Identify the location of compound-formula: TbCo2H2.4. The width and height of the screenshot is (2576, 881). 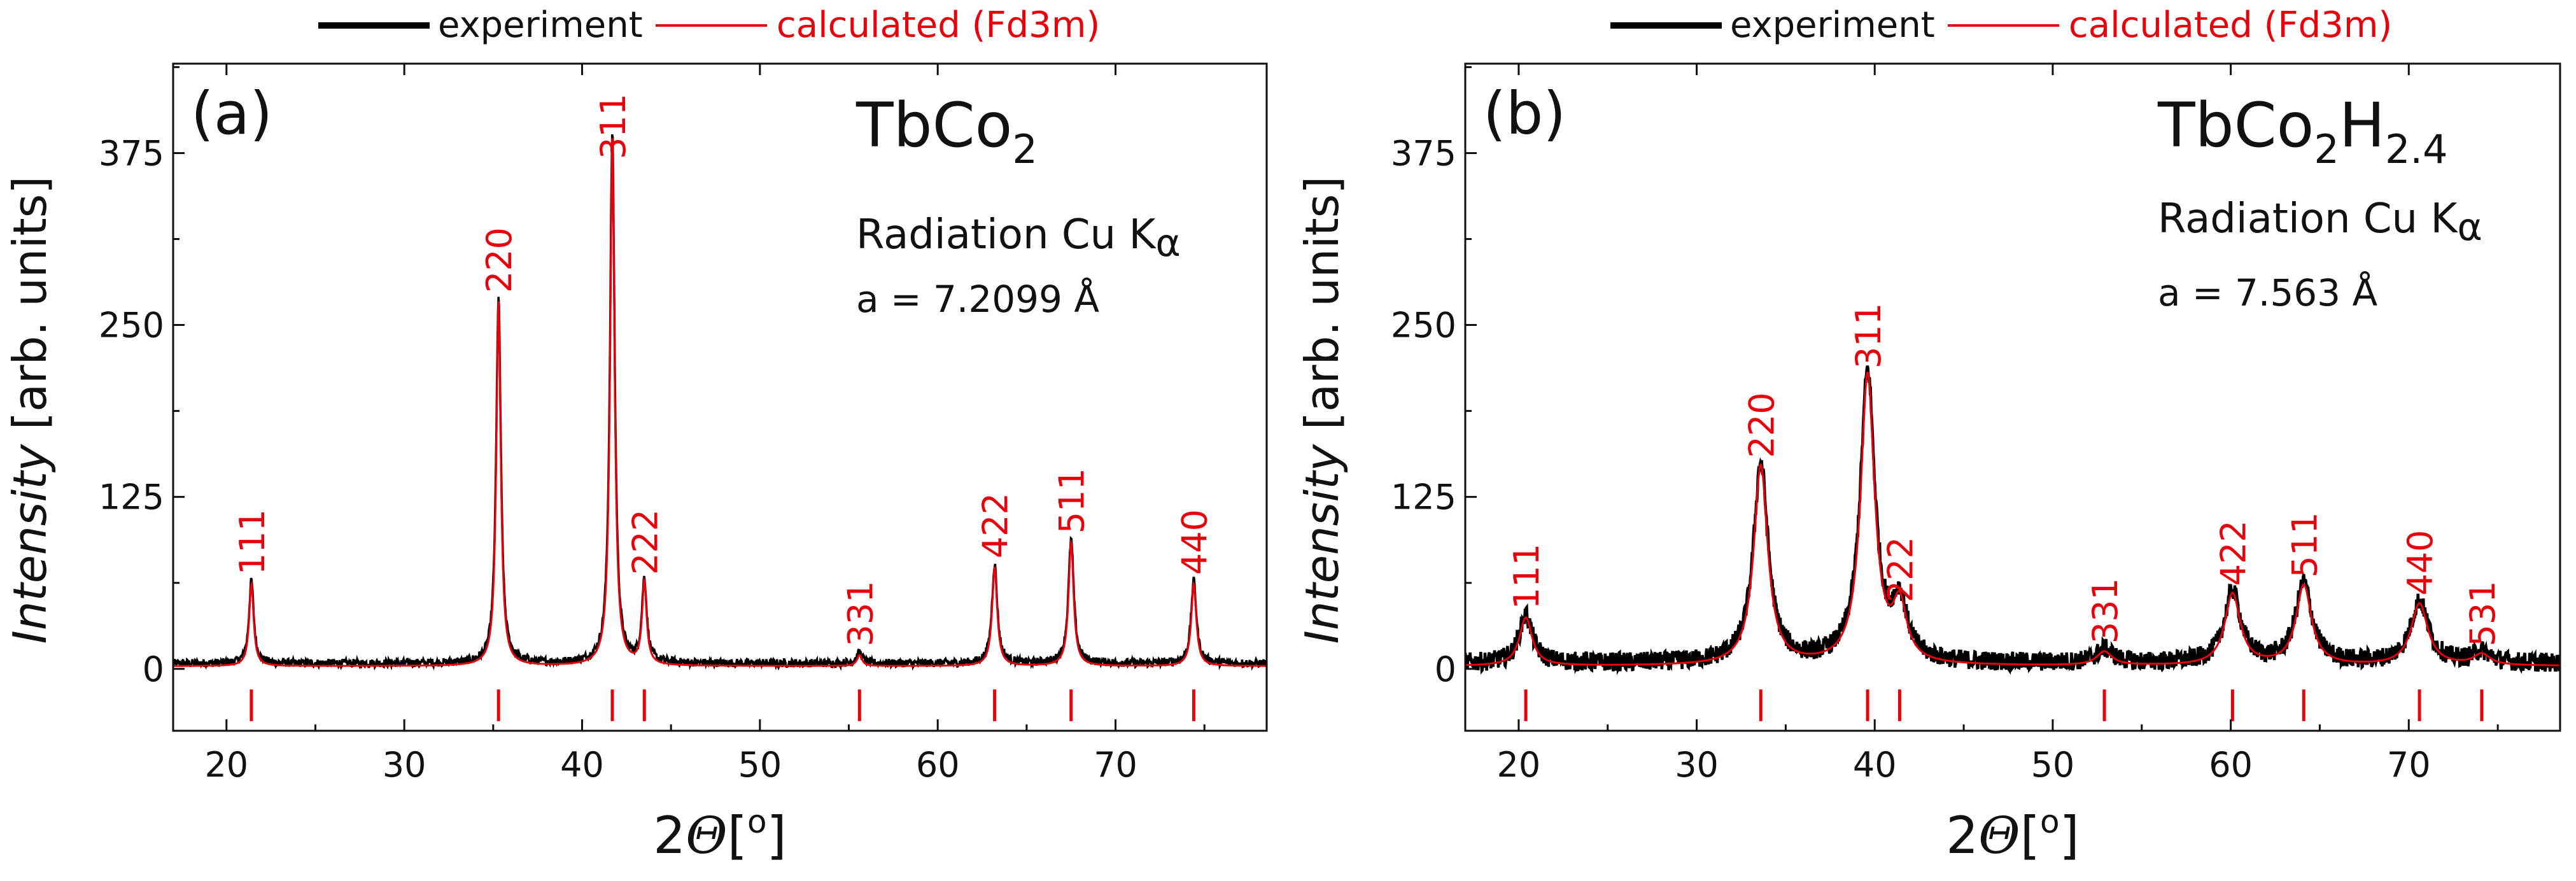
(2302, 131).